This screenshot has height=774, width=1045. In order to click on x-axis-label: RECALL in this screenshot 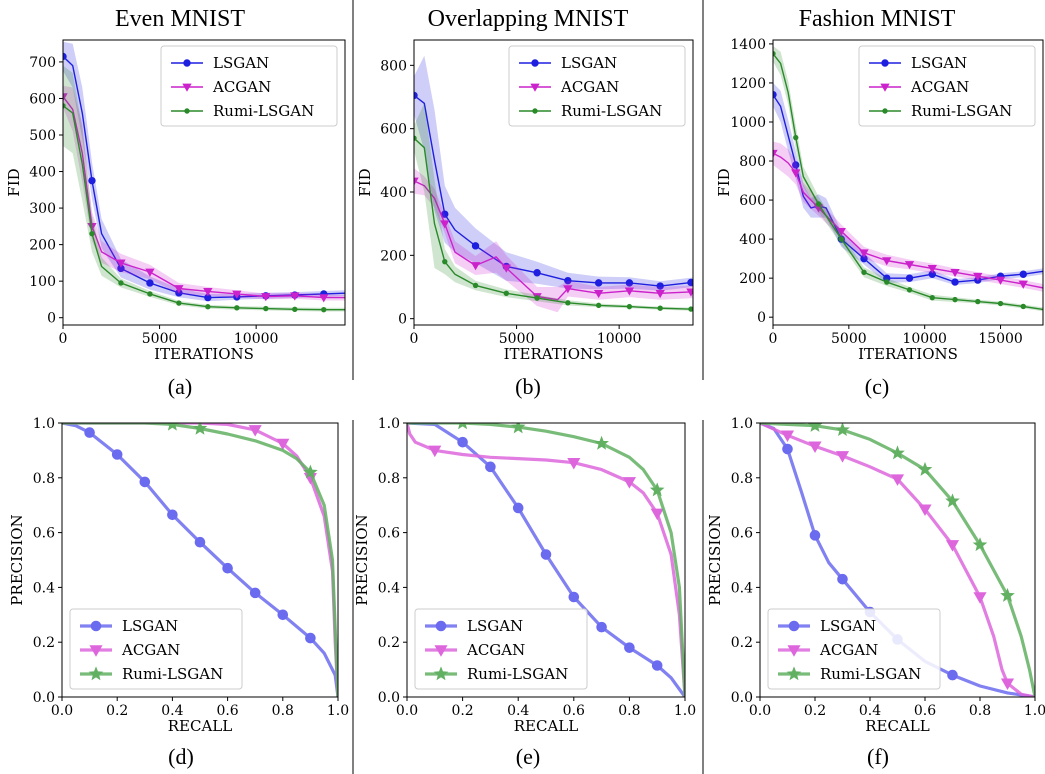, I will do `click(200, 726)`.